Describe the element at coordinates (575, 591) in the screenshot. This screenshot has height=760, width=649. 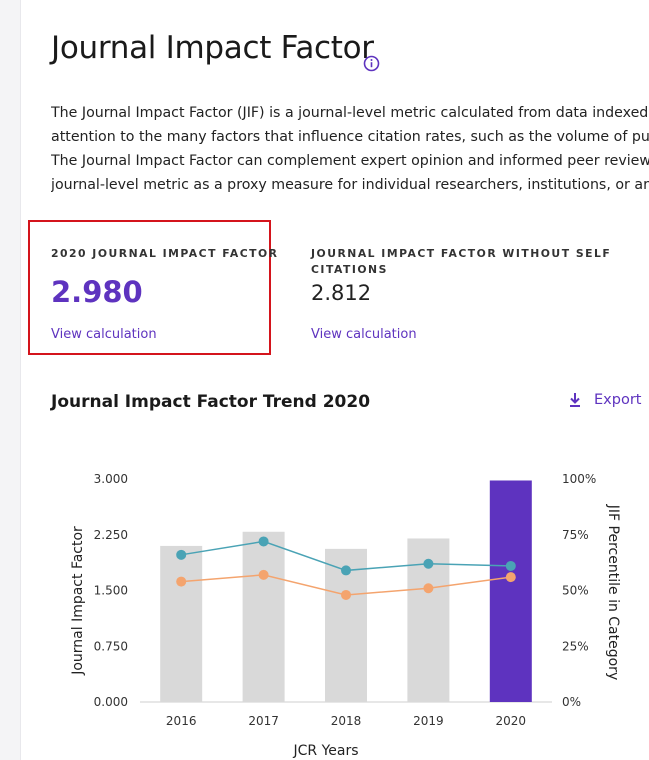
I see `y2-tick-label: 50%` at that location.